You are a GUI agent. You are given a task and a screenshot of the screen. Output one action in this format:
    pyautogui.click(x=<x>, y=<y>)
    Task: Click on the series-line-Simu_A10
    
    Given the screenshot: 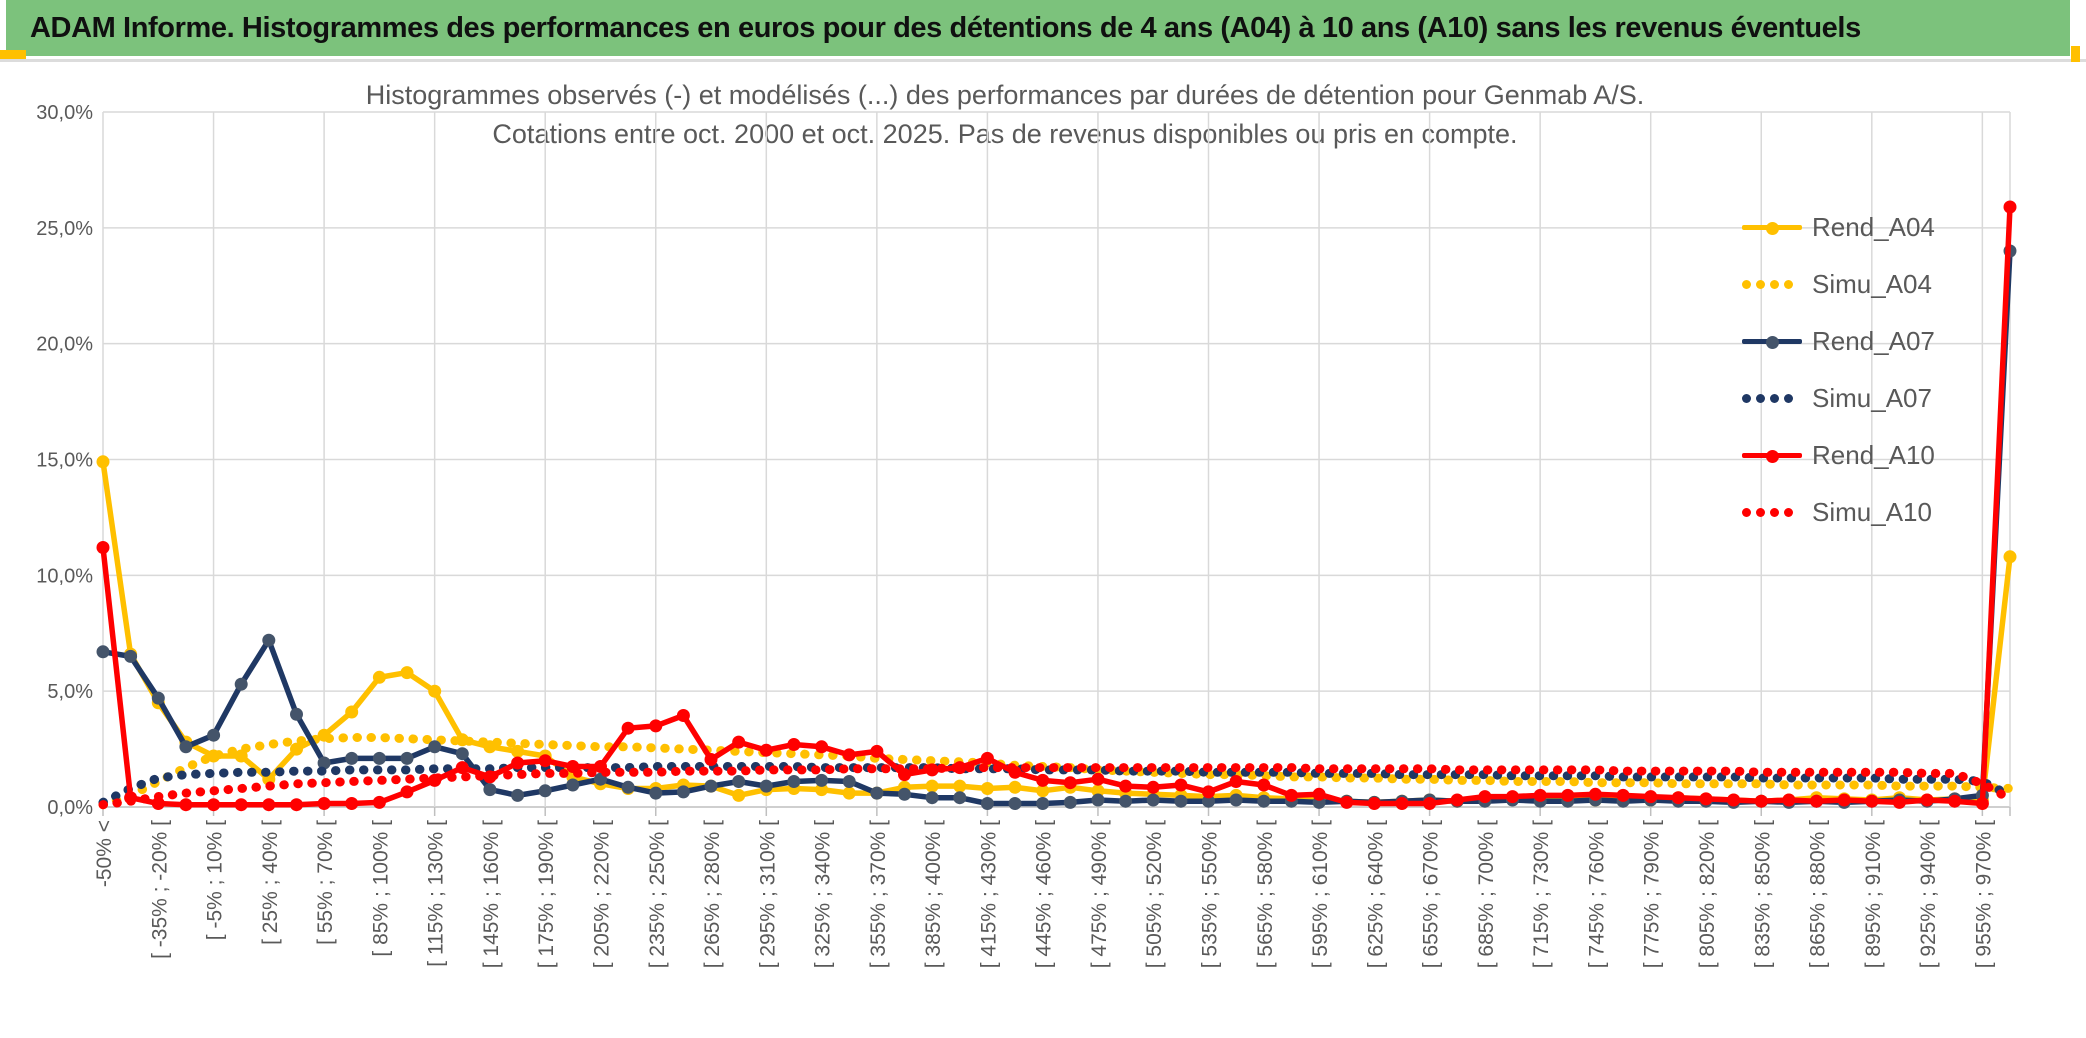 What is the action you would take?
    pyautogui.click(x=1056, y=786)
    